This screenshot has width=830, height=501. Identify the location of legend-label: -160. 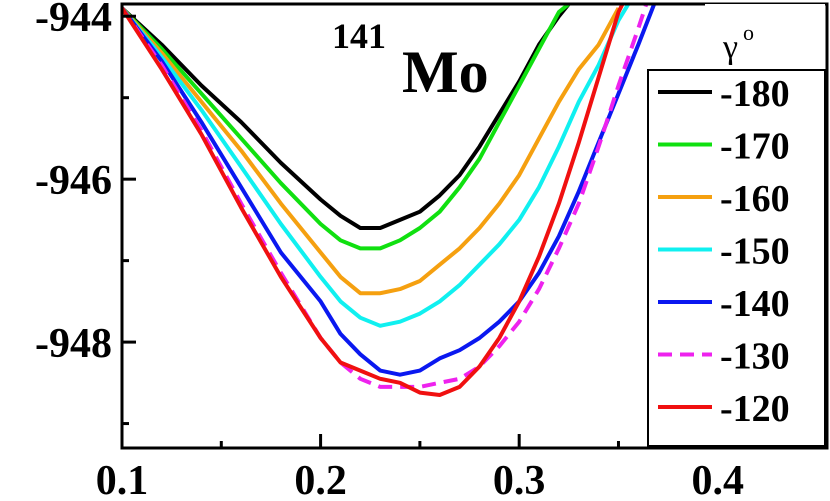
(755, 199).